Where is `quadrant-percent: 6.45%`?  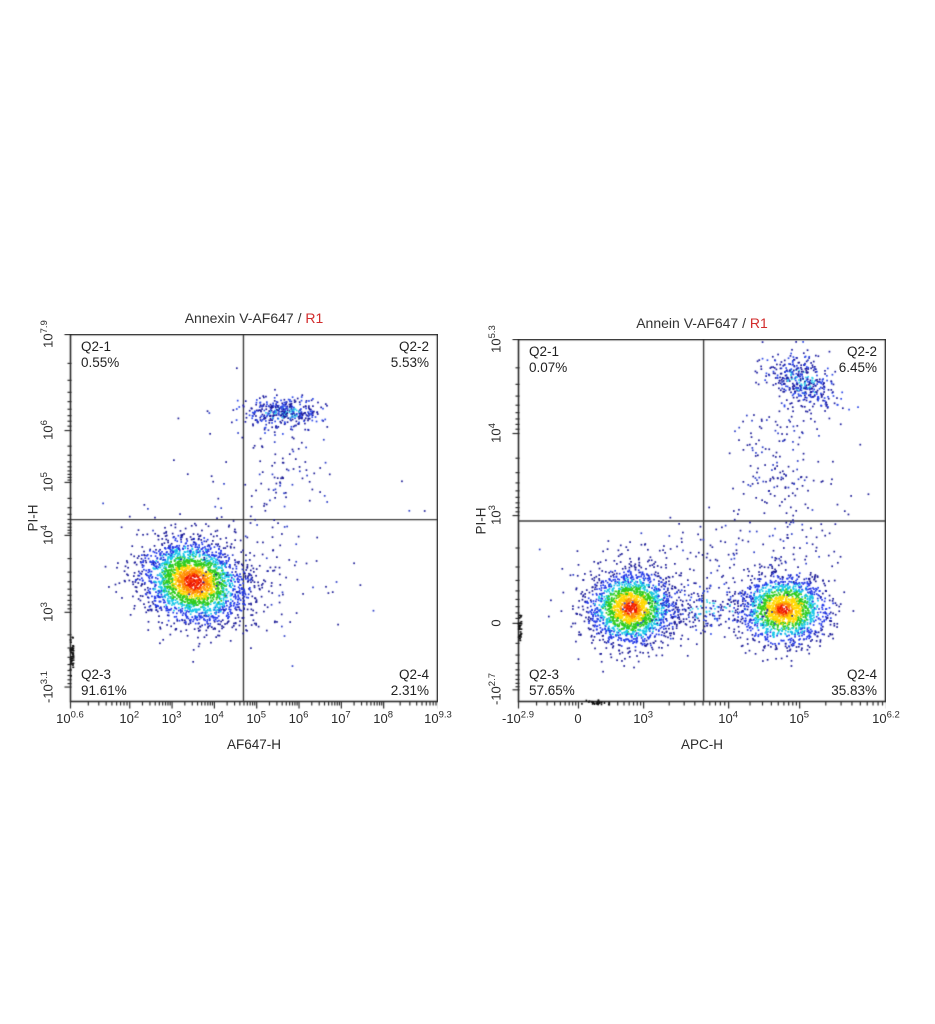 quadrant-percent: 6.45% is located at coordinates (857, 367).